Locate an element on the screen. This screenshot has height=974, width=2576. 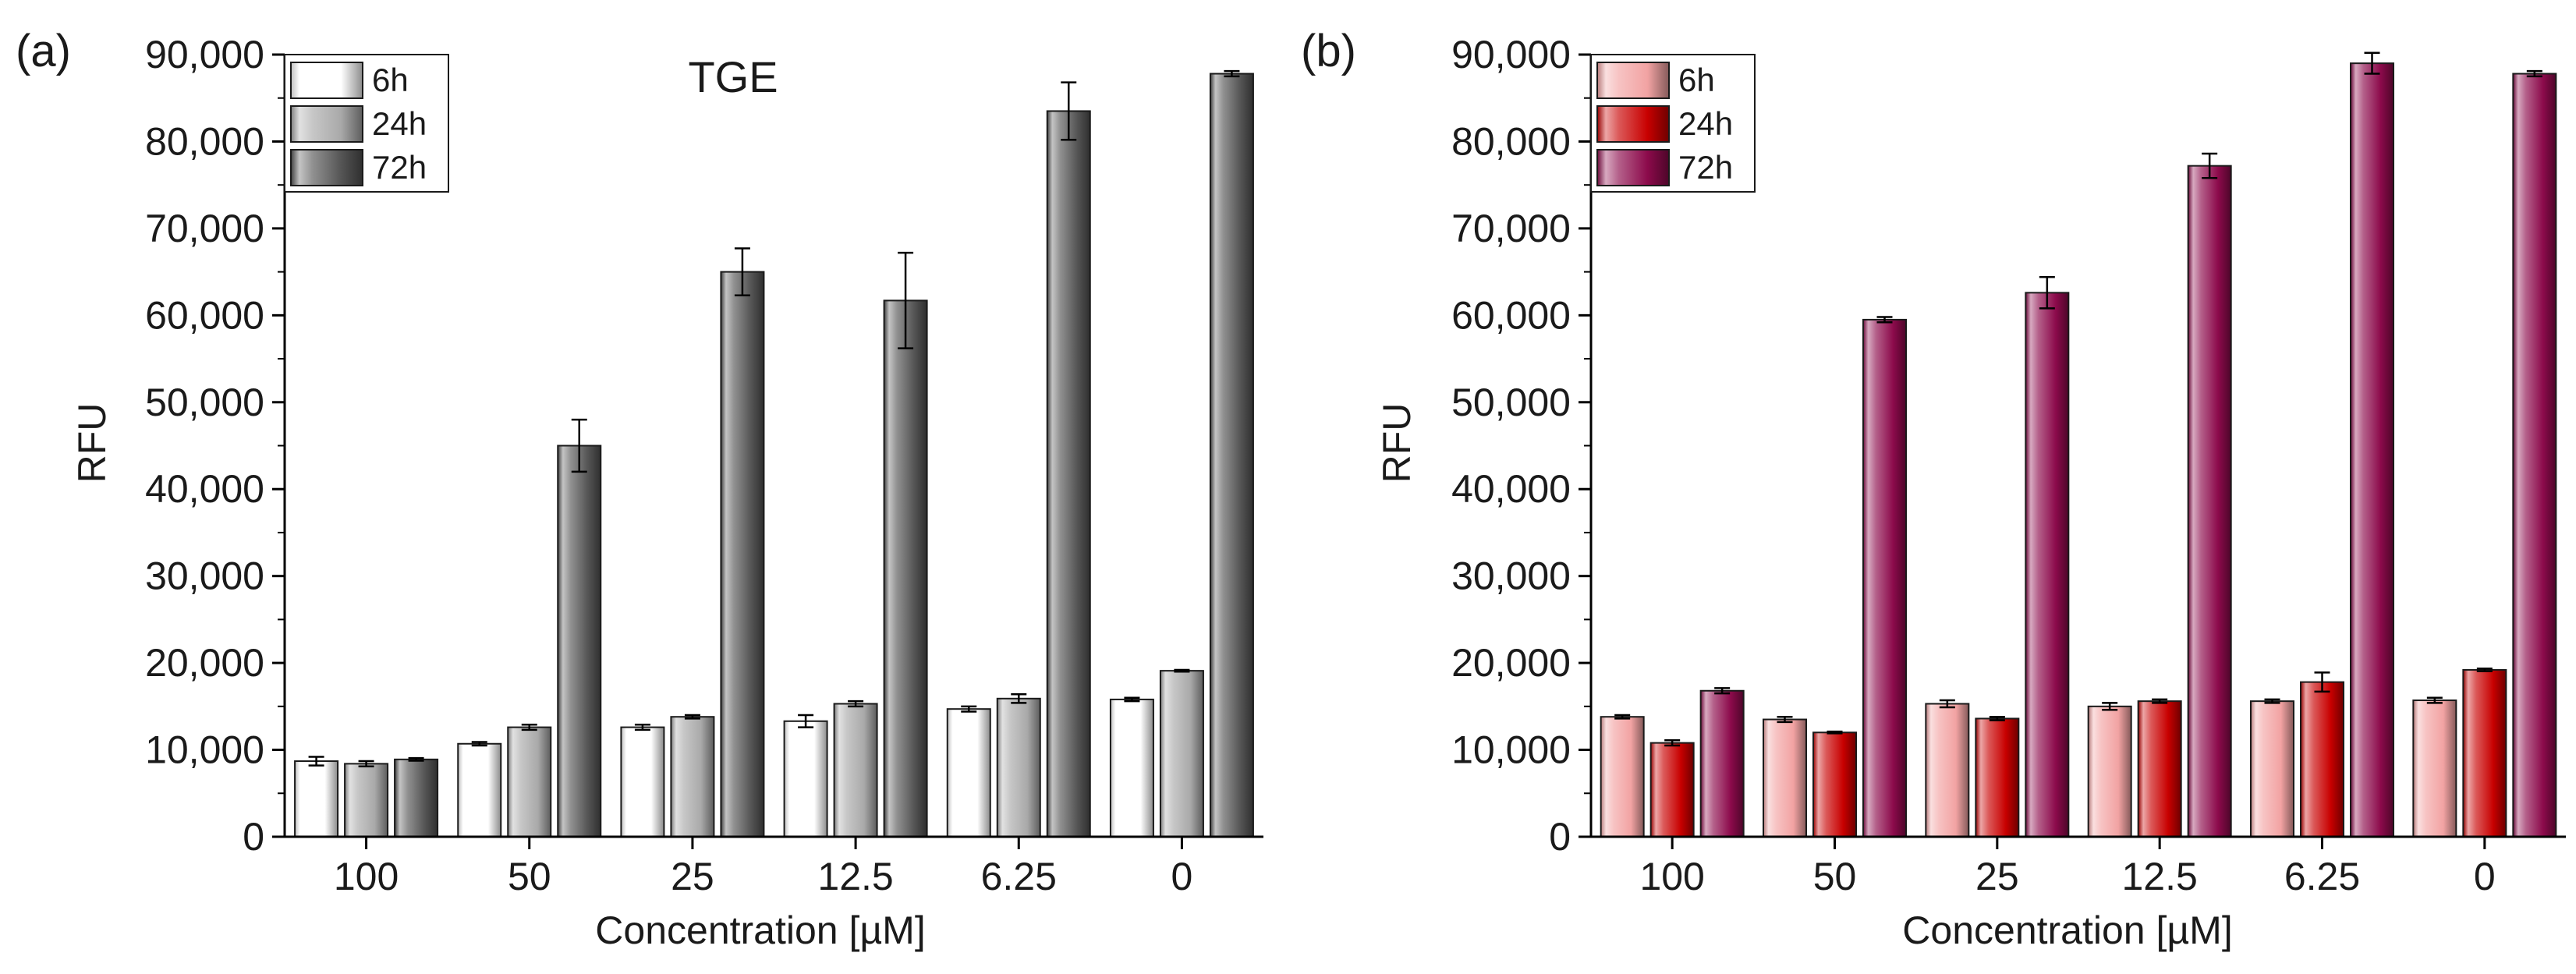
x-tick-label: 25 is located at coordinates (1997, 876).